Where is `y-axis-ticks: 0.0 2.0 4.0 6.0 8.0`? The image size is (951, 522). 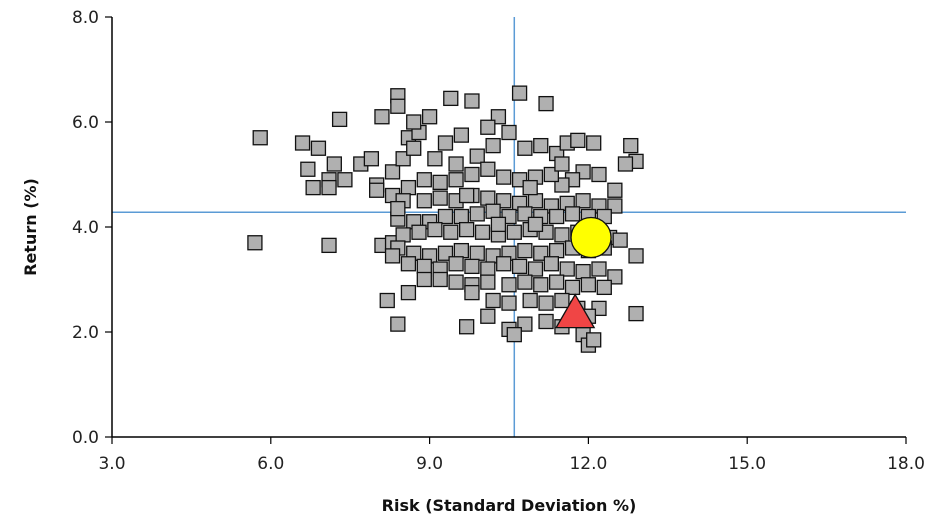
y-axis-ticks: 0.0 2.0 4.0 6.0 8.0 is located at coordinates (92, 228).